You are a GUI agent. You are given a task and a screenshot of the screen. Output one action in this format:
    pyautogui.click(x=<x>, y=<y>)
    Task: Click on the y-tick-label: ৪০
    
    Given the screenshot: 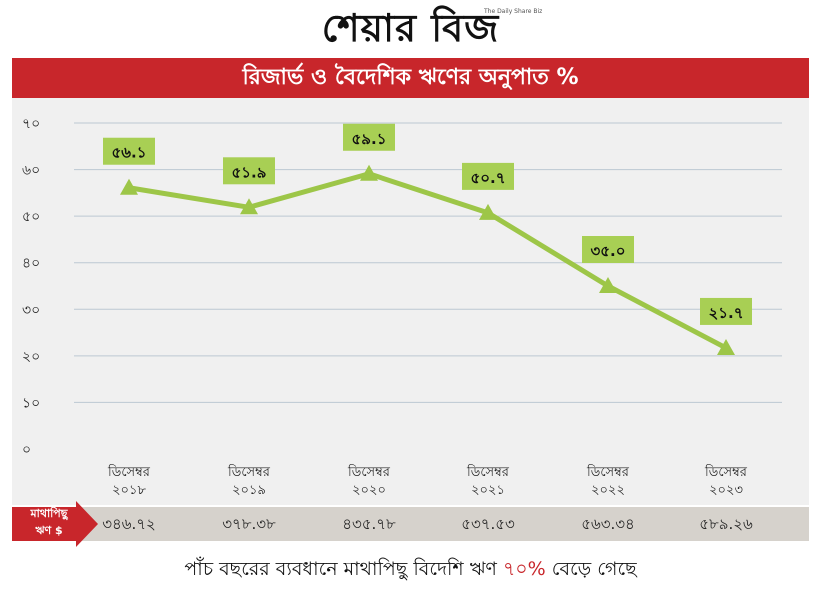 What is the action you would take?
    pyautogui.click(x=31, y=264)
    